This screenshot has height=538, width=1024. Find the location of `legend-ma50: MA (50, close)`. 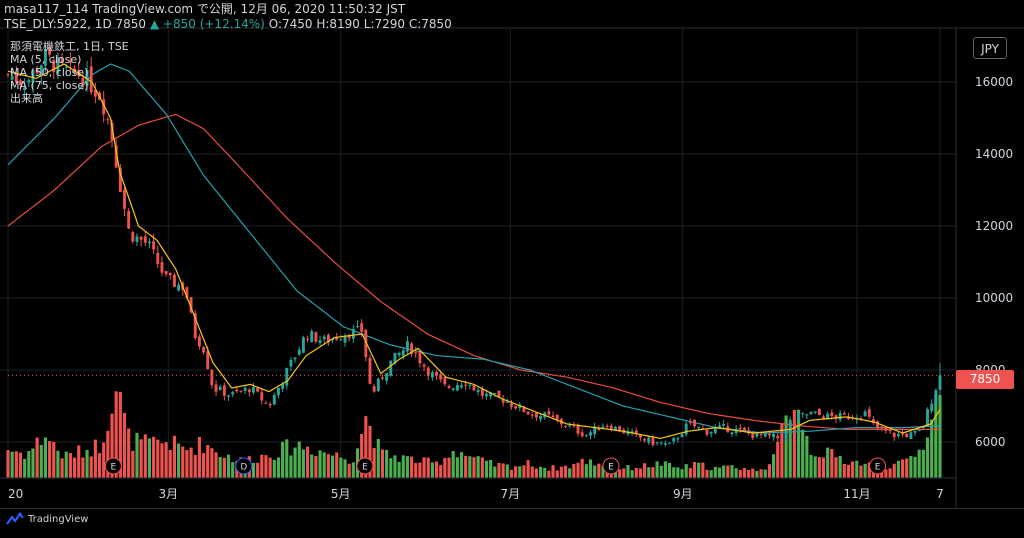

legend-ma50: MA (50, close) is located at coordinates (49, 72).